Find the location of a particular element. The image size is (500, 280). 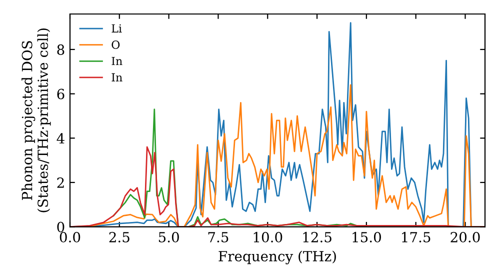

y-tick-label: 4 is located at coordinates (60, 138).